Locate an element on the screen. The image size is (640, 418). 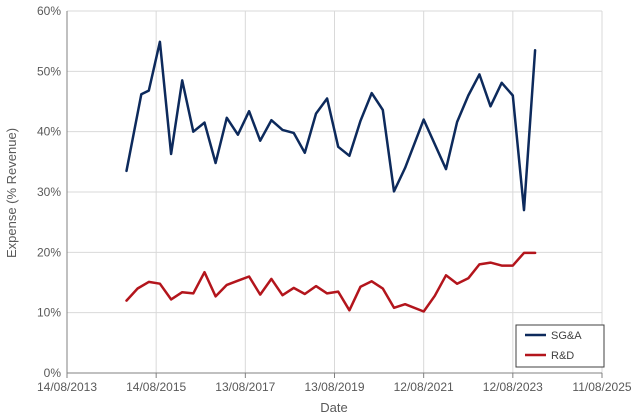
y-axis-title: Expense (% Revenue) is located at coordinates (11, 193).